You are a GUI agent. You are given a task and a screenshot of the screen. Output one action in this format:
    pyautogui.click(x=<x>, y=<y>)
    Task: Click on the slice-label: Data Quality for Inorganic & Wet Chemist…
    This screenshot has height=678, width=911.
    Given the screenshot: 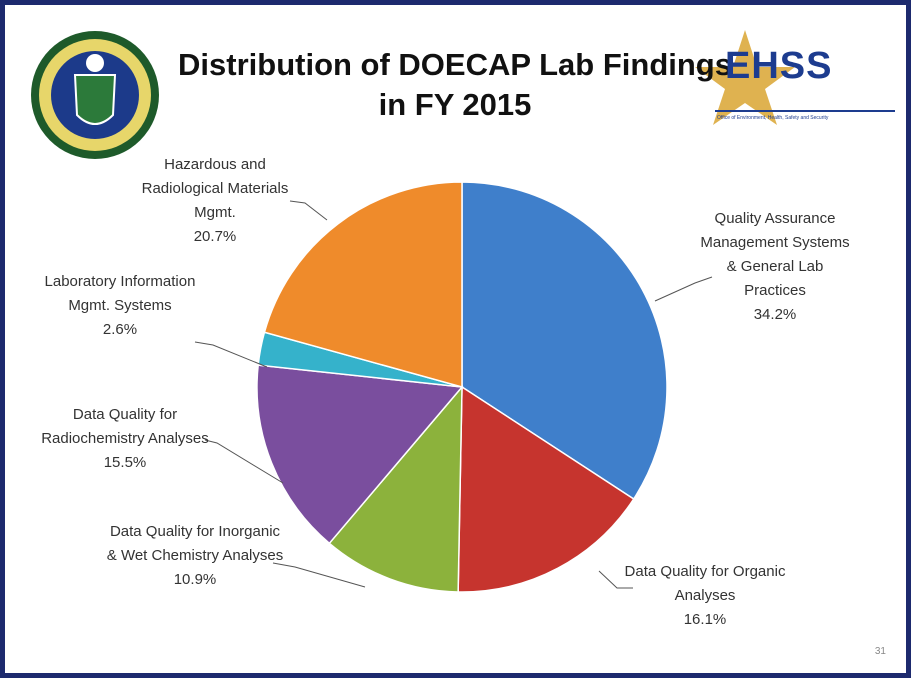 What is the action you would take?
    pyautogui.click(x=195, y=556)
    